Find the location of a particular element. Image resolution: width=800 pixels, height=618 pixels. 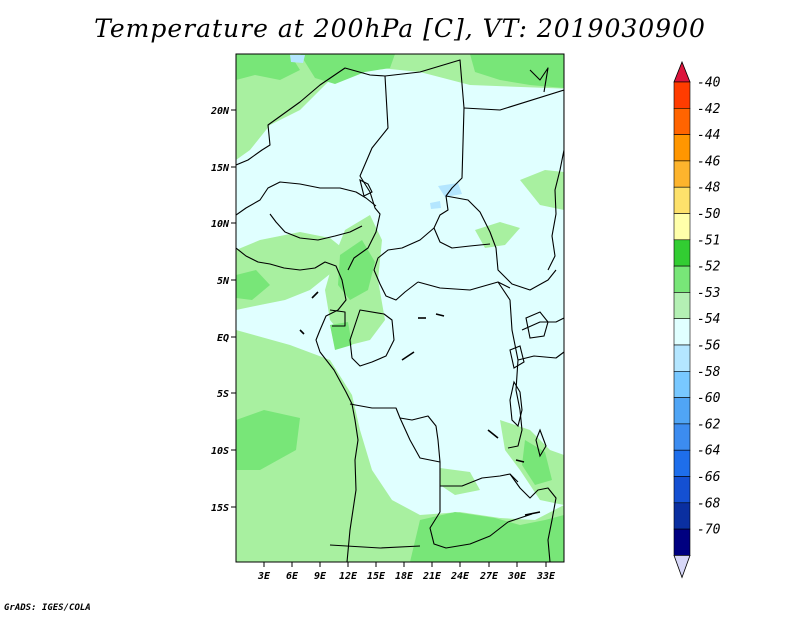

lat-label: EQ is located at coordinates (223, 338).